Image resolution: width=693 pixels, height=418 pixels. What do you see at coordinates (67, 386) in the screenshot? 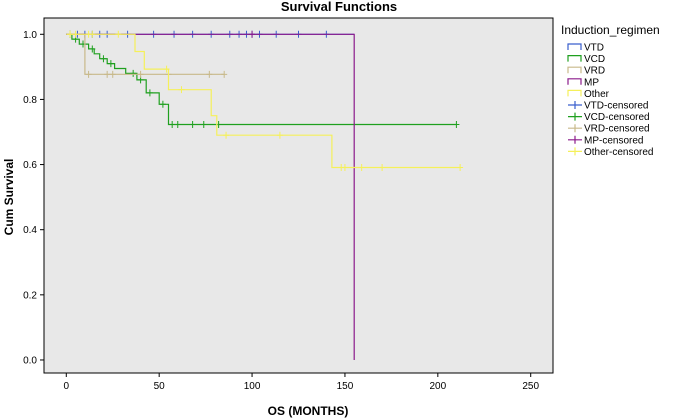
I see `x-tick-label: 0` at bounding box center [67, 386].